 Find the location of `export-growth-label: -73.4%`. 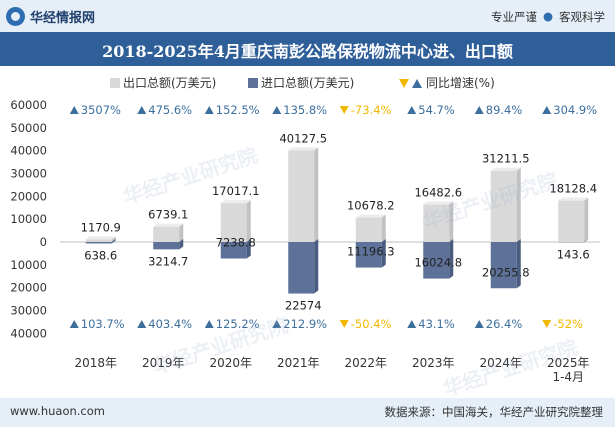

export-growth-label: -73.4% is located at coordinates (371, 110).